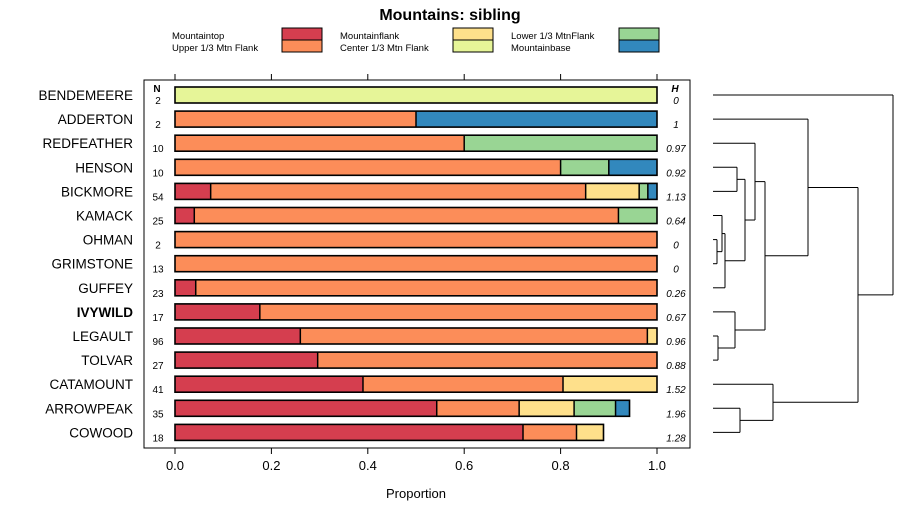 This screenshot has height=525, width=900. What do you see at coordinates (95, 119) in the screenshot?
I see `row-label: ADDERTON` at bounding box center [95, 119].